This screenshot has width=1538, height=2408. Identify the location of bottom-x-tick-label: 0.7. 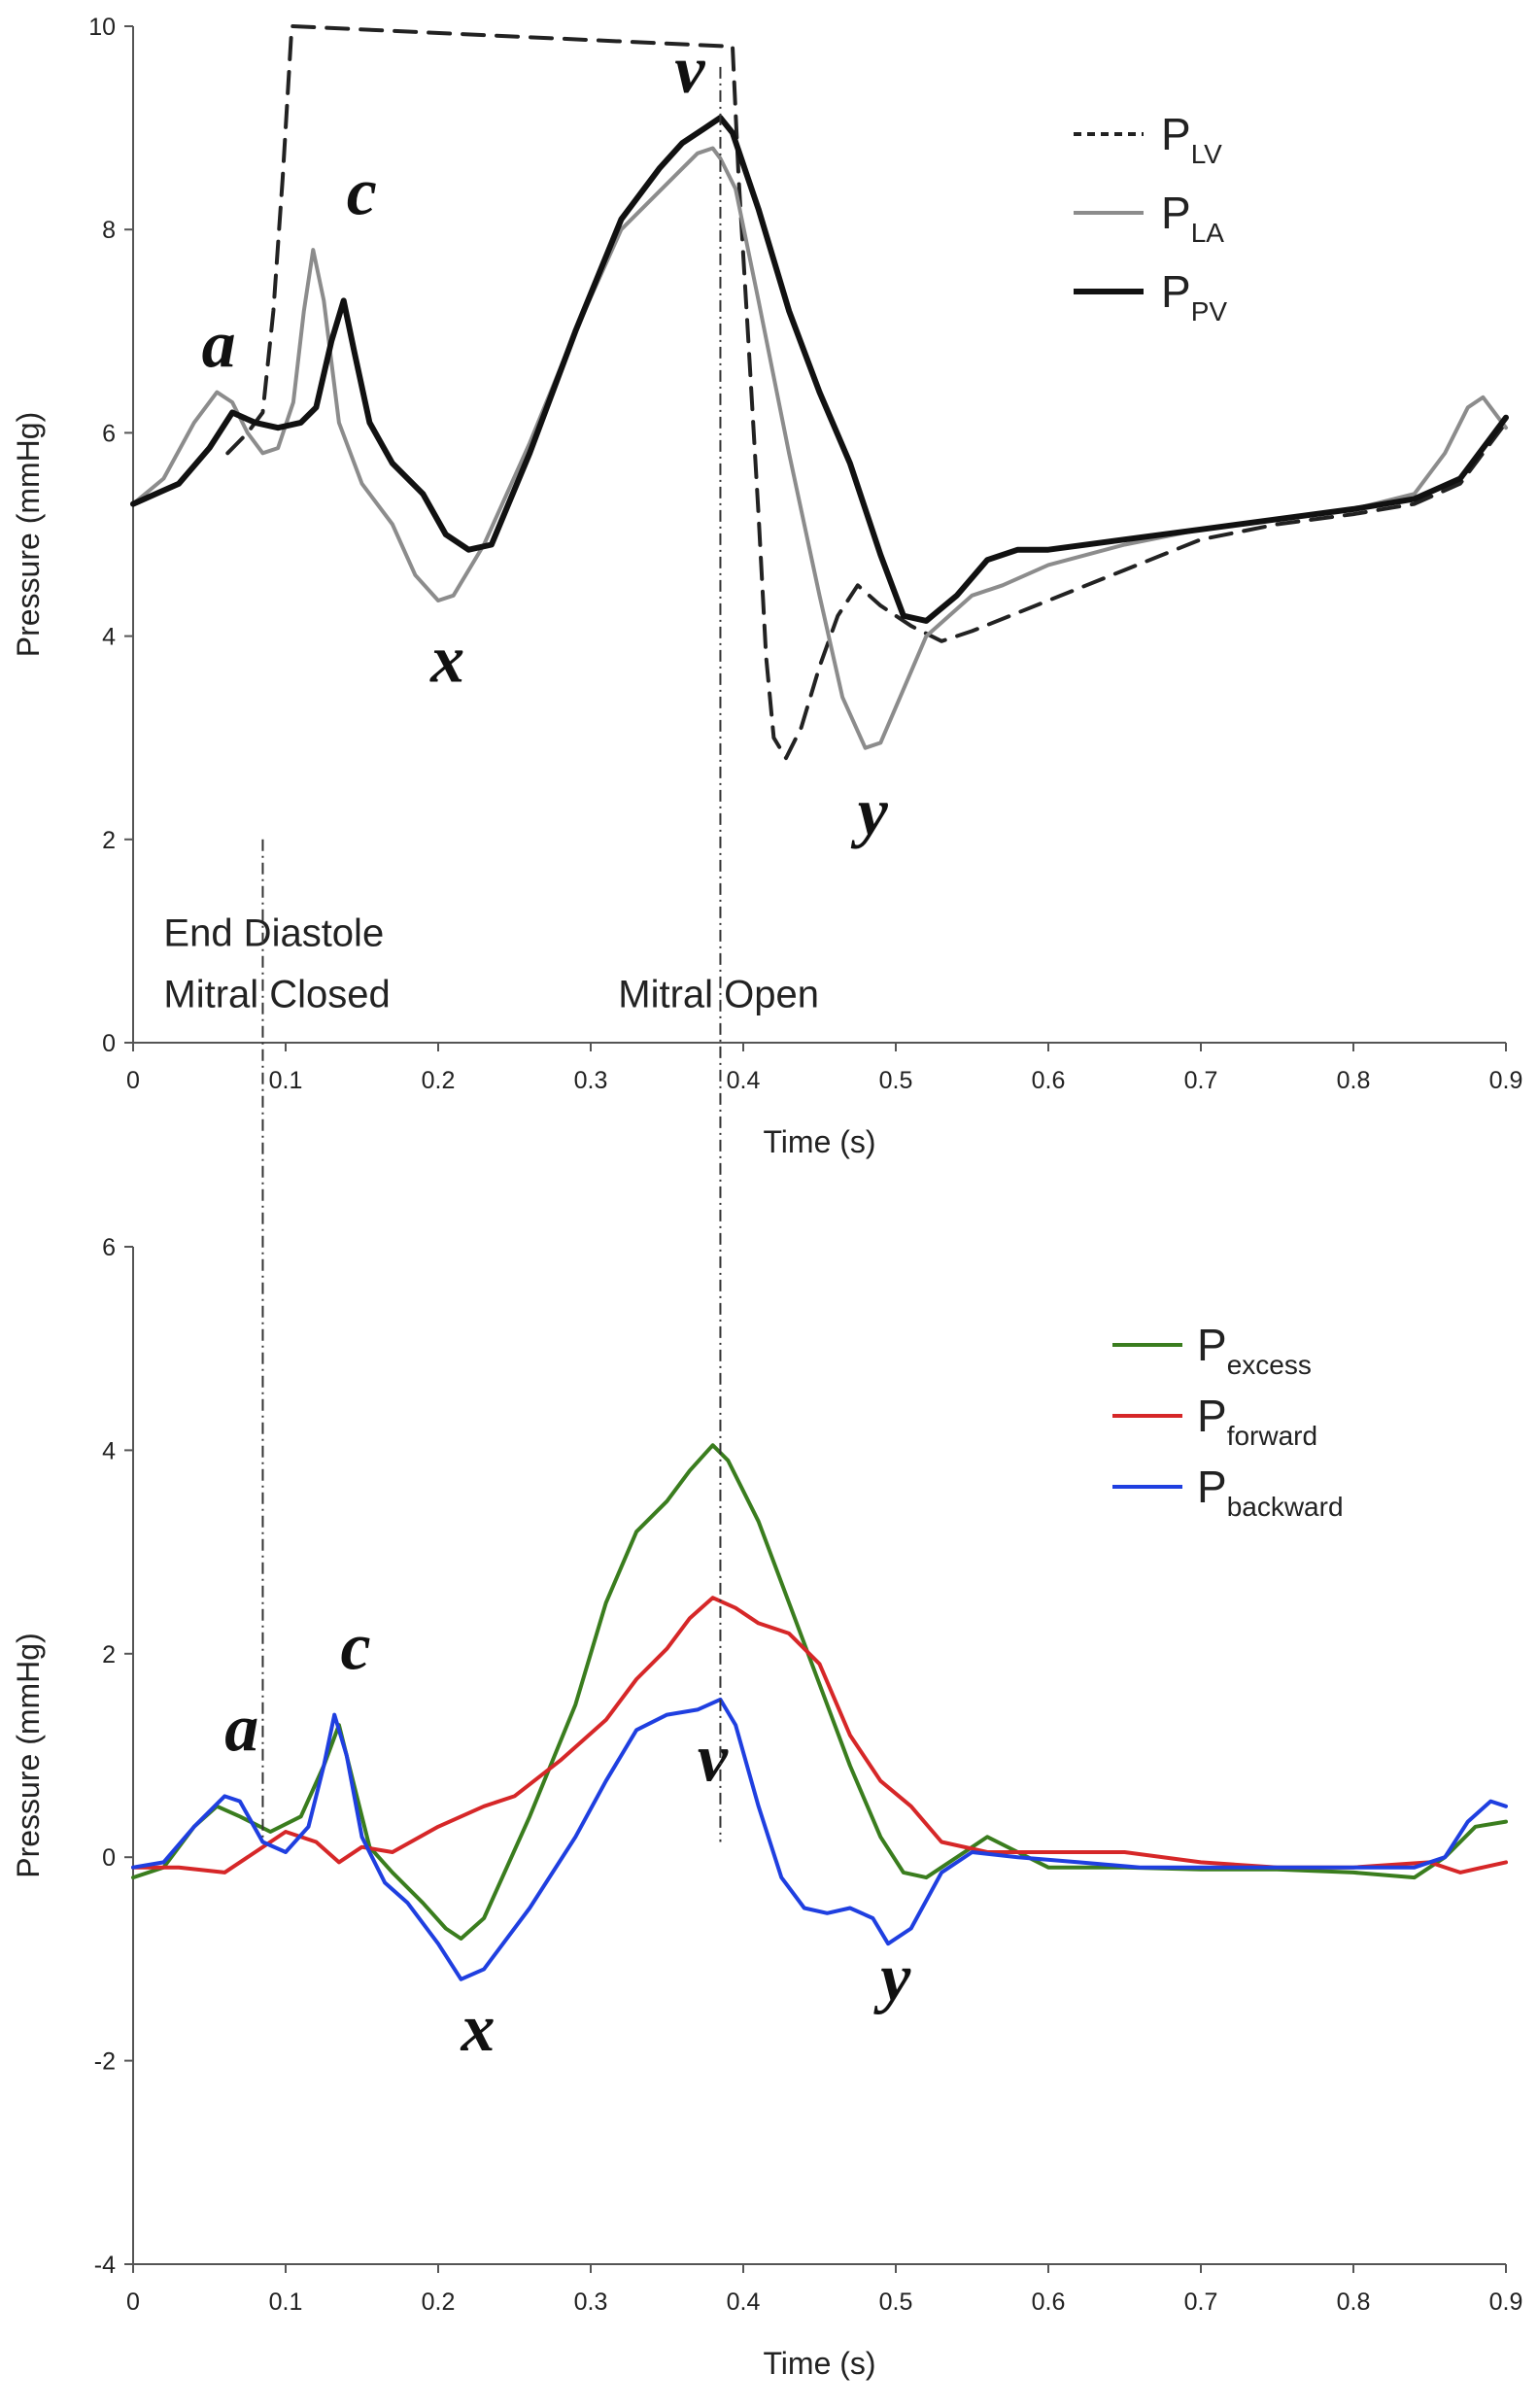
(1201, 2302).